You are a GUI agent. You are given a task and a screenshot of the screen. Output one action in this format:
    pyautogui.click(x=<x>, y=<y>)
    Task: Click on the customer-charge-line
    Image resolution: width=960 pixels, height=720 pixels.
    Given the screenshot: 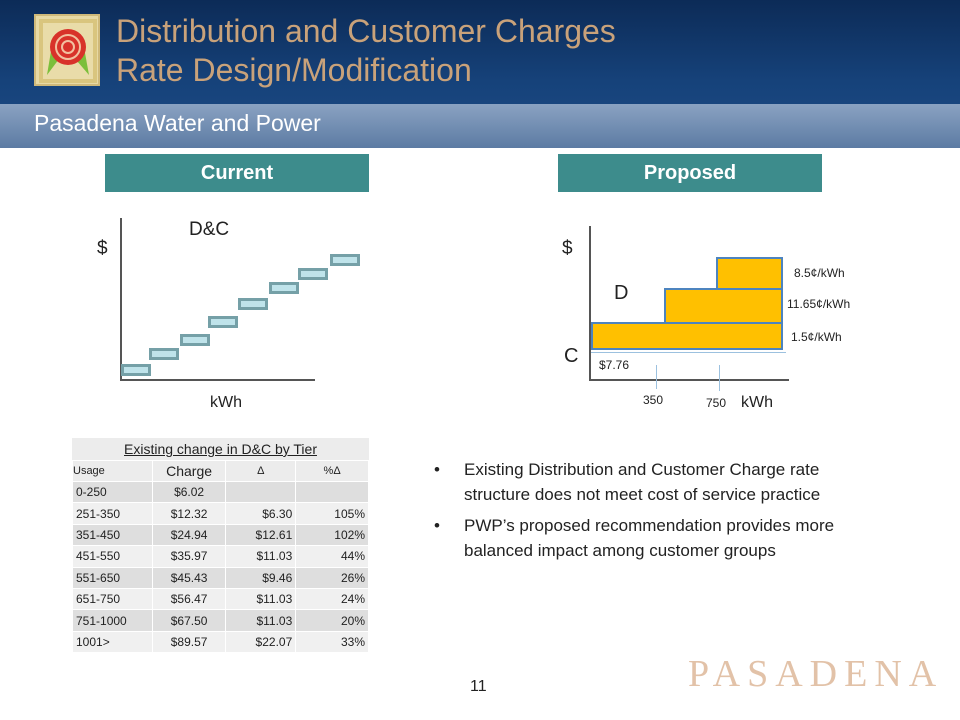 What is the action you would take?
    pyautogui.click(x=688, y=352)
    